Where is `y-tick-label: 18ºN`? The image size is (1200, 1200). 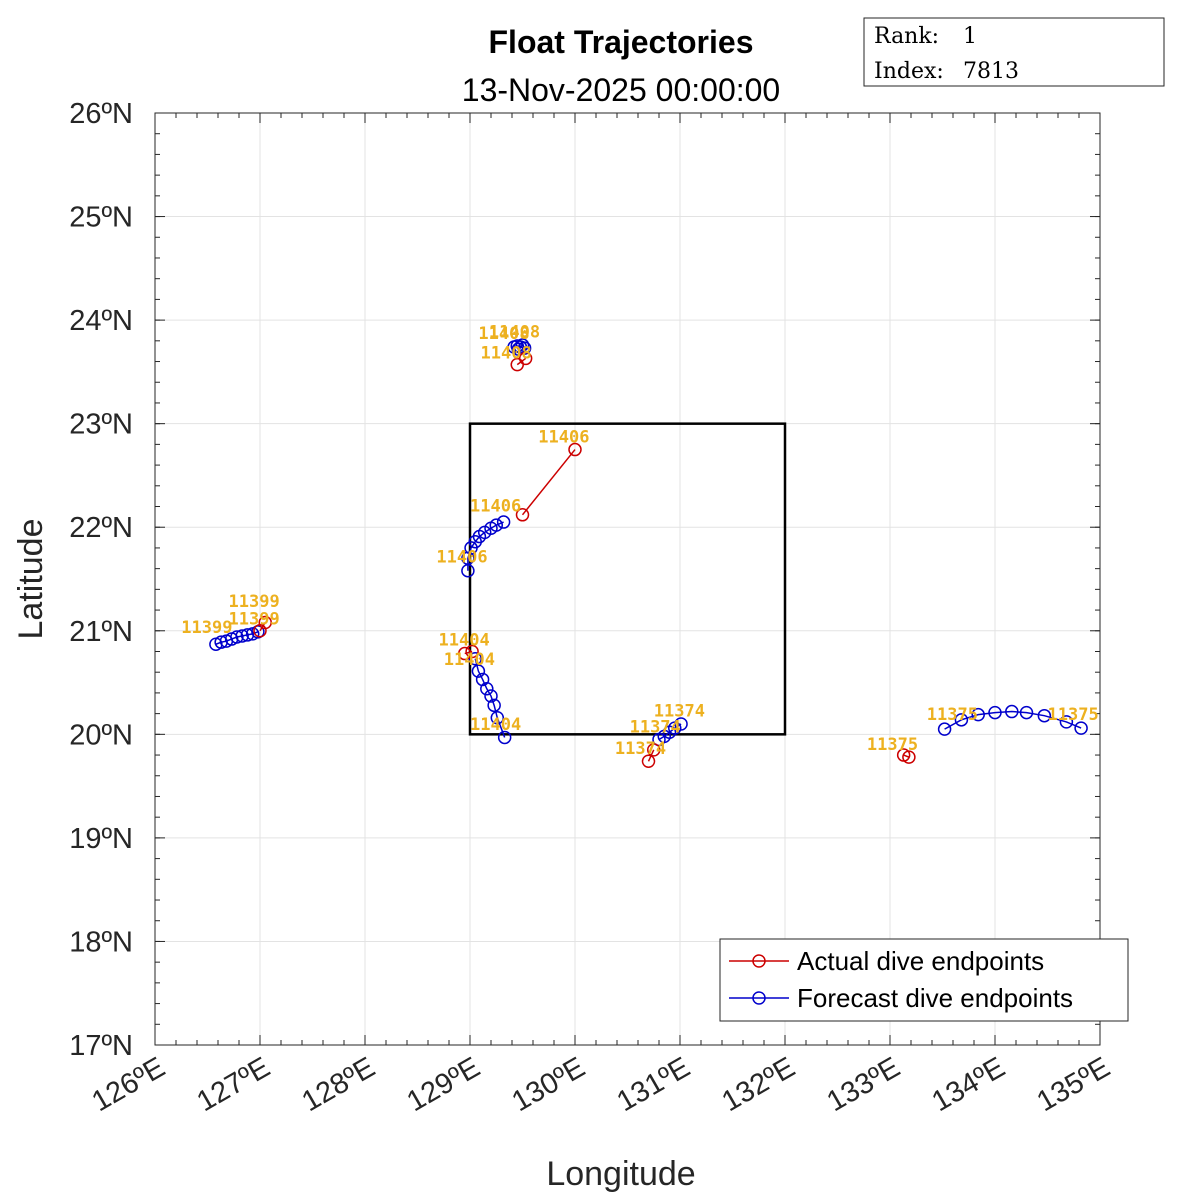
y-tick-label: 18ºN is located at coordinates (101, 942).